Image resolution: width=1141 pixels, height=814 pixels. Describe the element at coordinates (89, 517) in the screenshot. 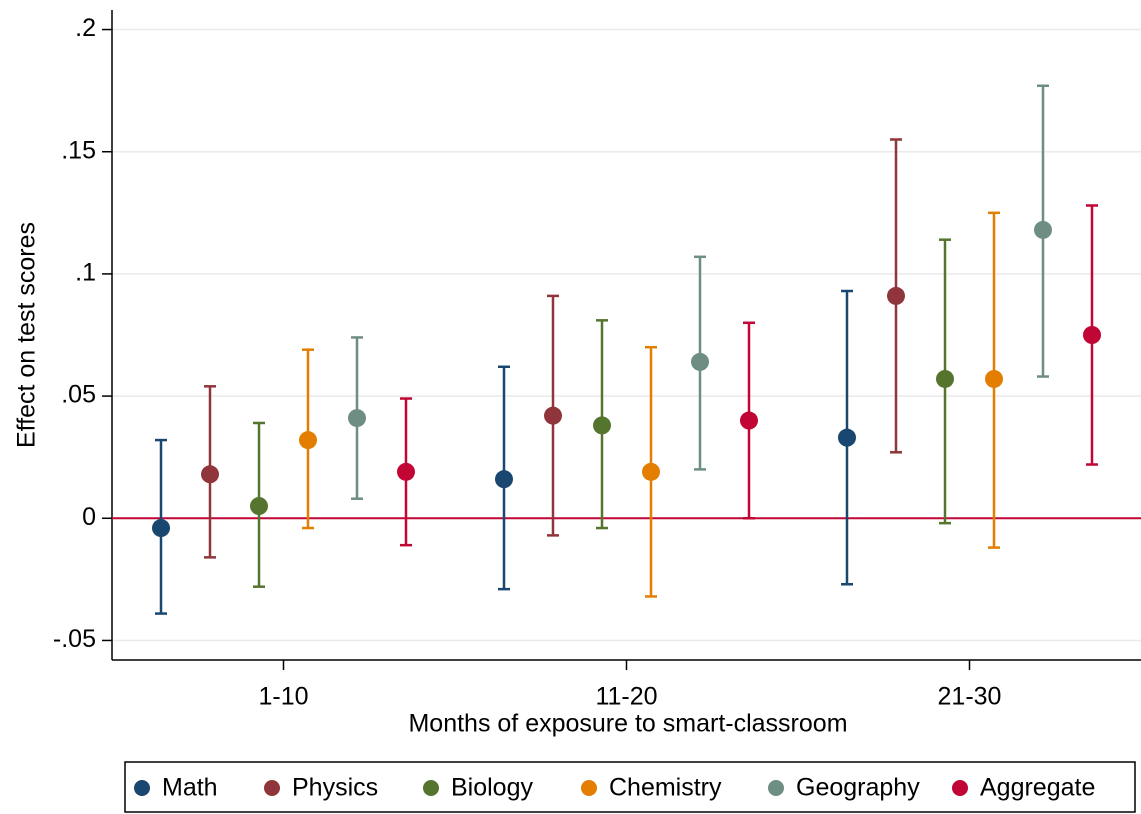

I see `y-tick-label: 0` at that location.